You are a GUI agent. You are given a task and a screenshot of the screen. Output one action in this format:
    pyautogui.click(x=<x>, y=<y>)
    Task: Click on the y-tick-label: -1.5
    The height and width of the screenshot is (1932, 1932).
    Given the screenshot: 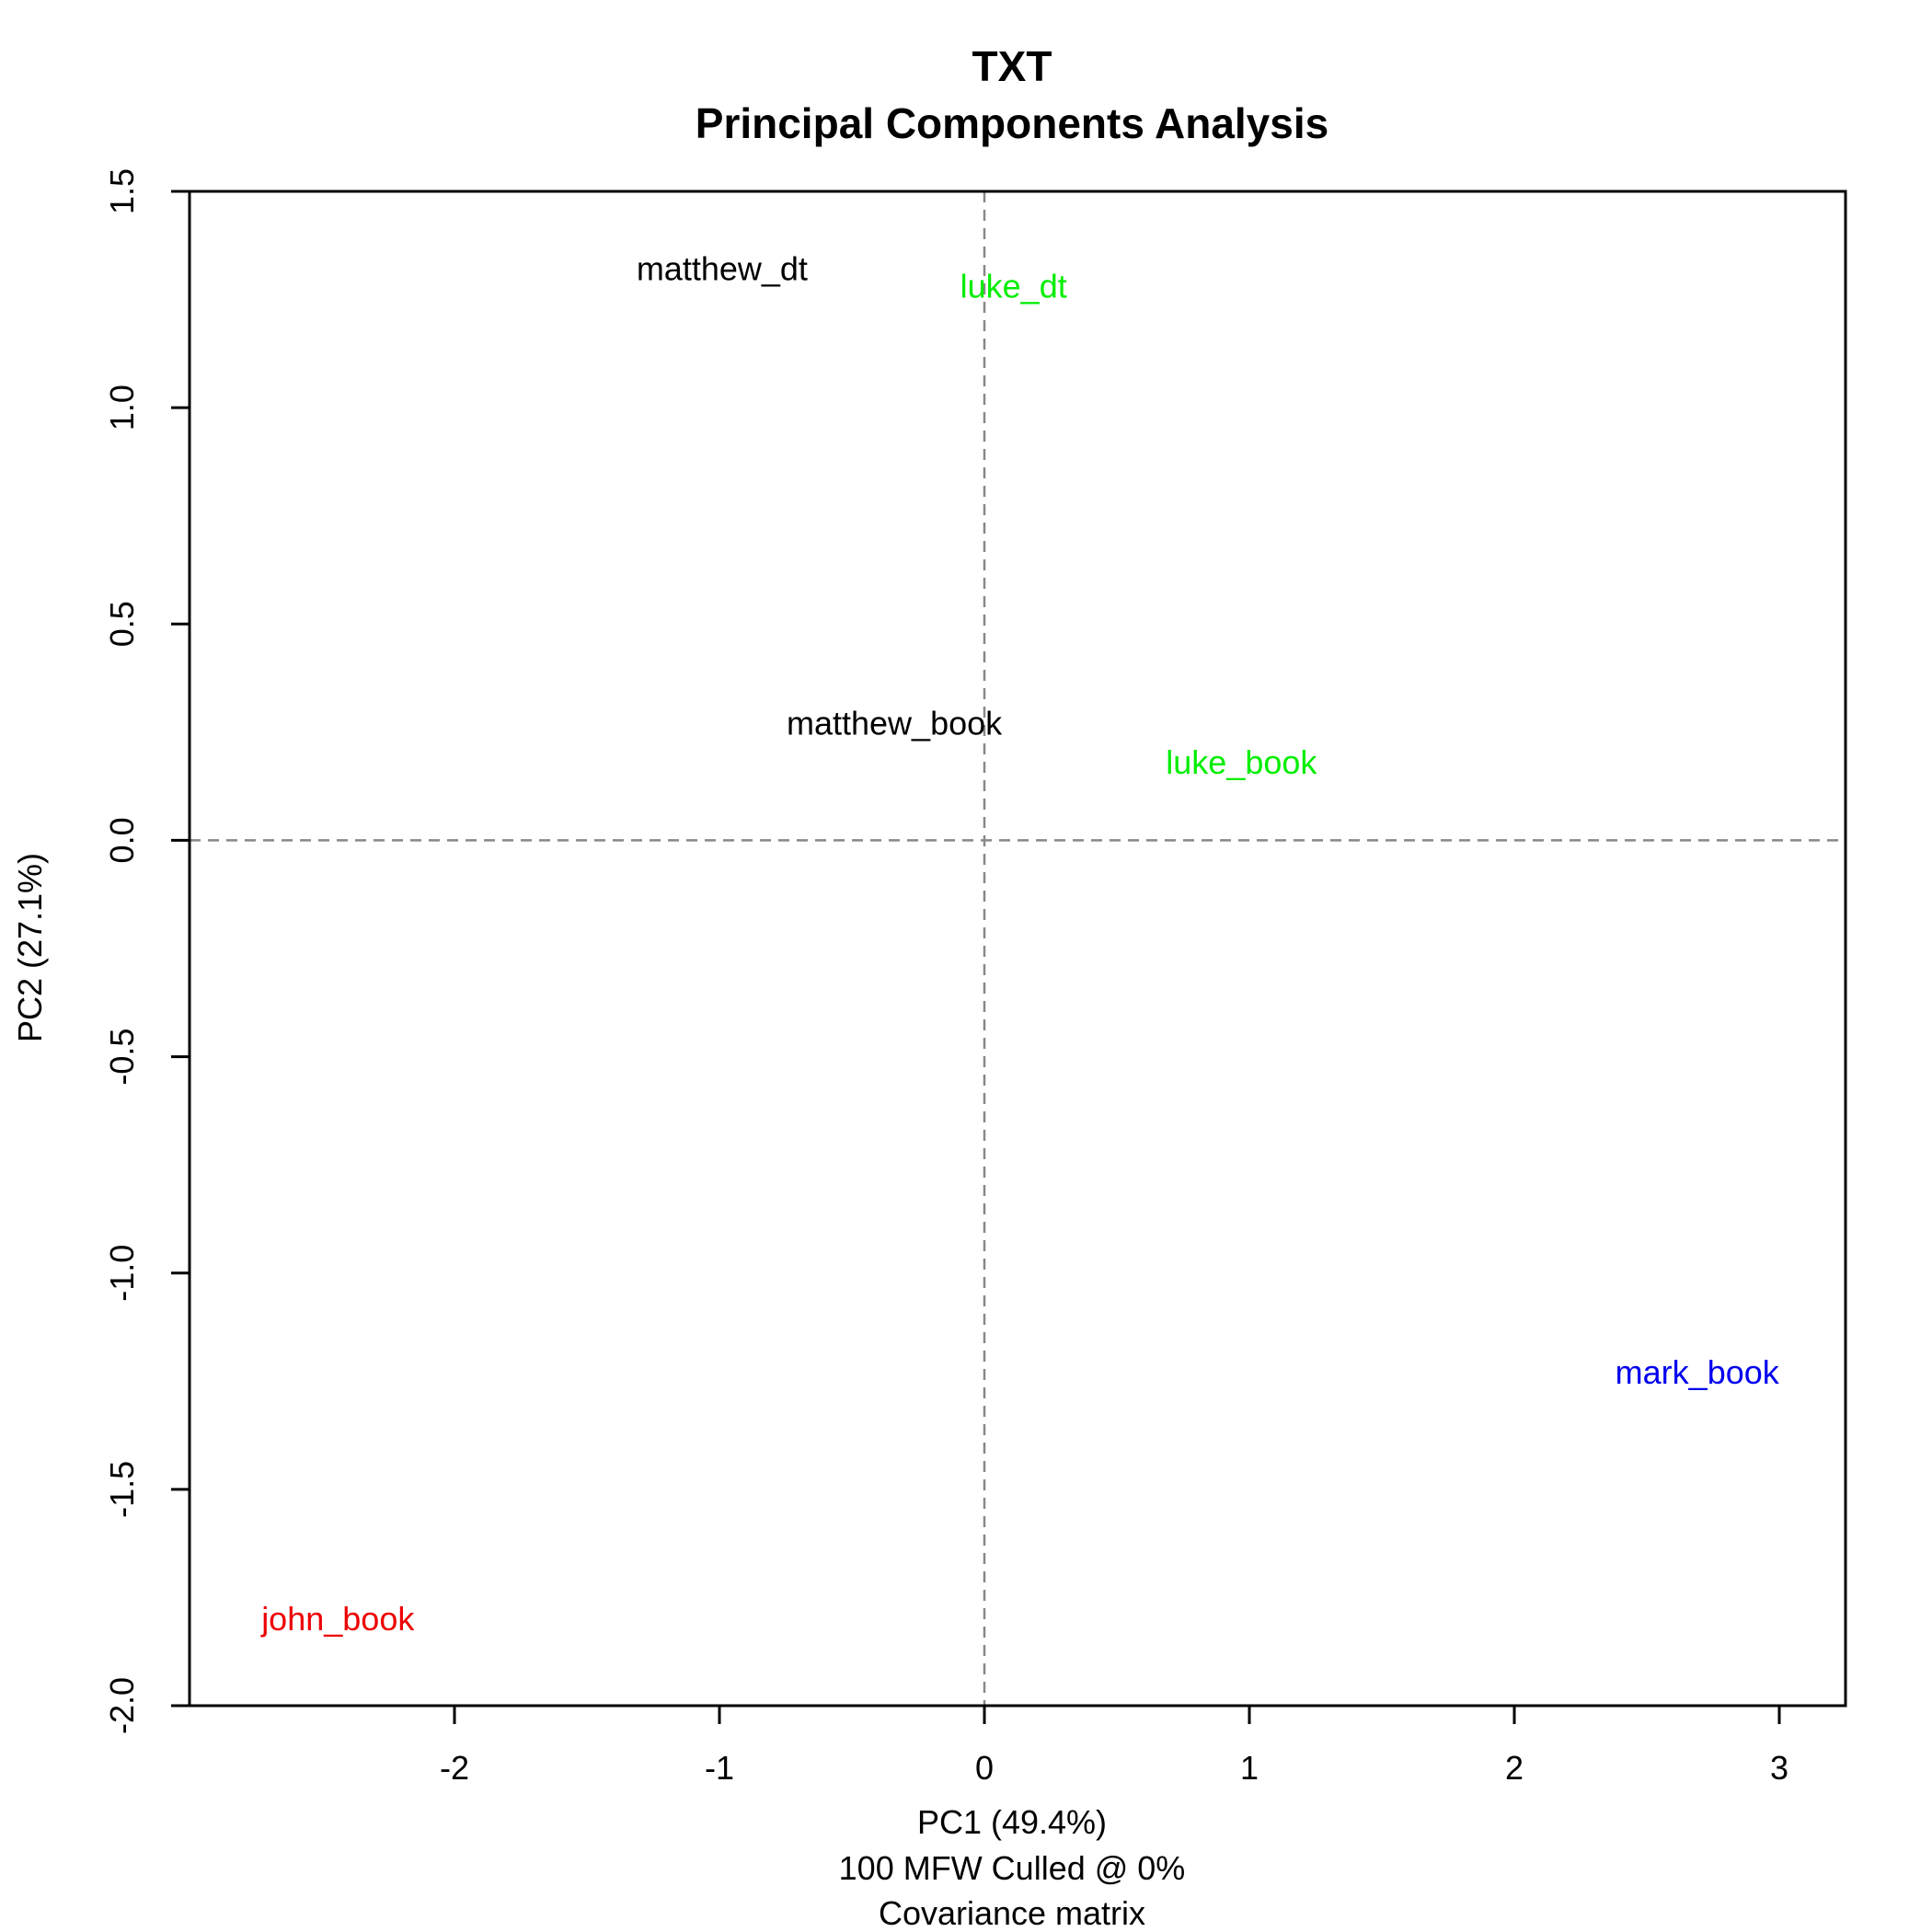 What is the action you would take?
    pyautogui.click(x=122, y=1489)
    